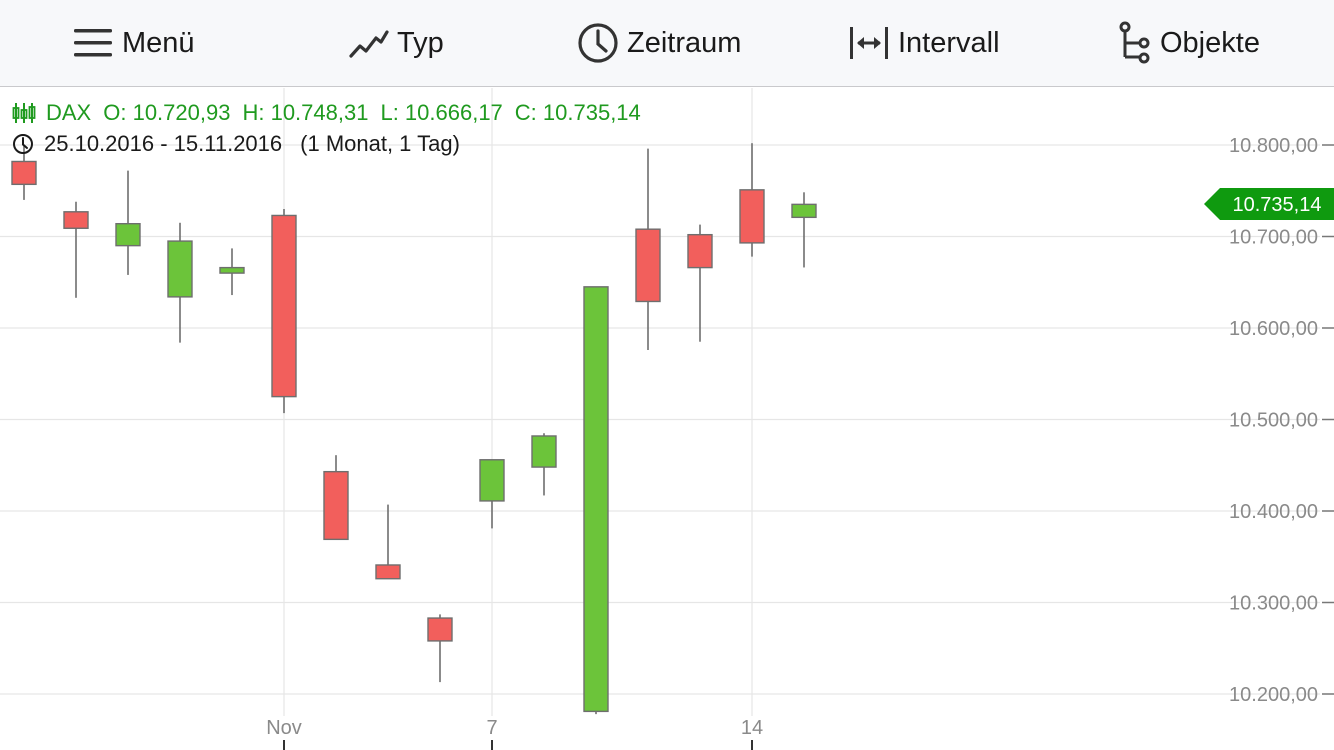 The width and height of the screenshot is (1334, 750). Describe the element at coordinates (1273, 238) in the screenshot. I see `y-tick-label: 10.700,00` at that location.